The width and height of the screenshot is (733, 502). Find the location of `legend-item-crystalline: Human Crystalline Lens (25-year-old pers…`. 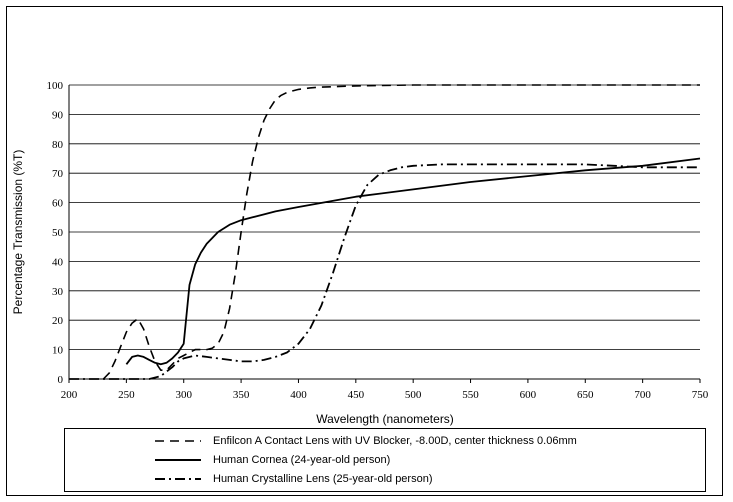

legend-item-crystalline: Human Crystalline Lens (25-year-old pers… is located at coordinates (293, 479).